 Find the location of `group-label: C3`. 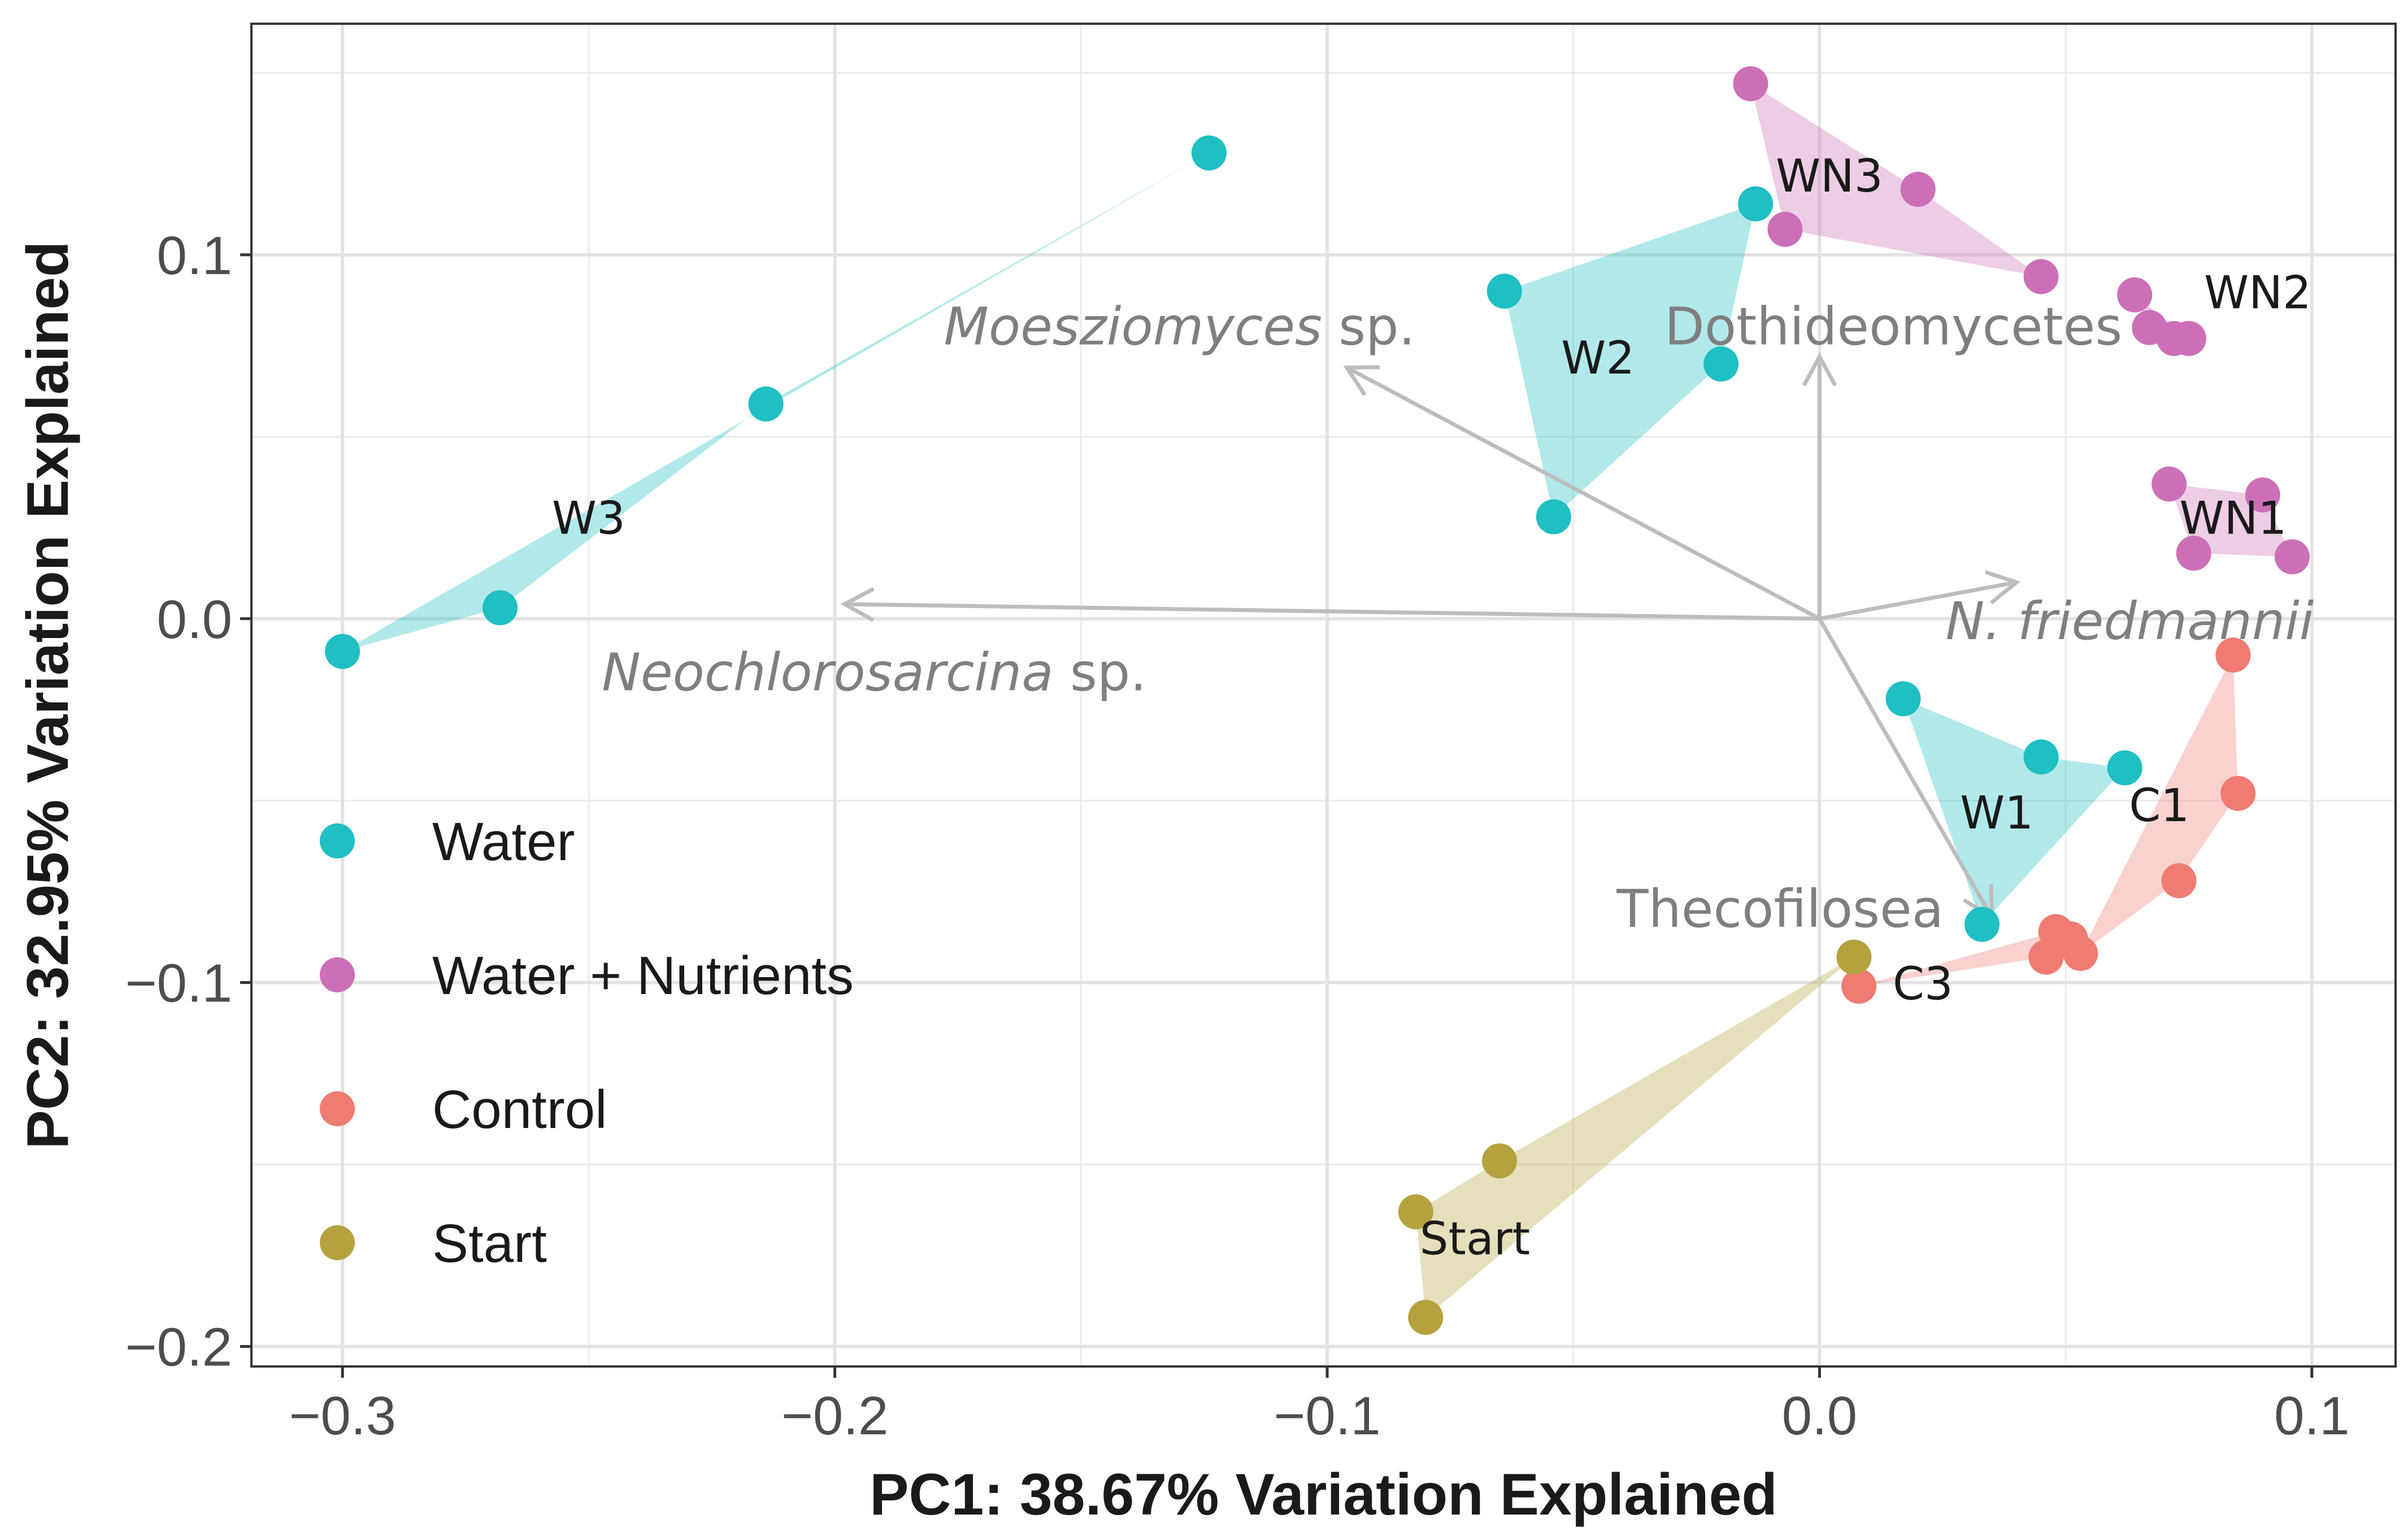

group-label: C3 is located at coordinates (1923, 984).